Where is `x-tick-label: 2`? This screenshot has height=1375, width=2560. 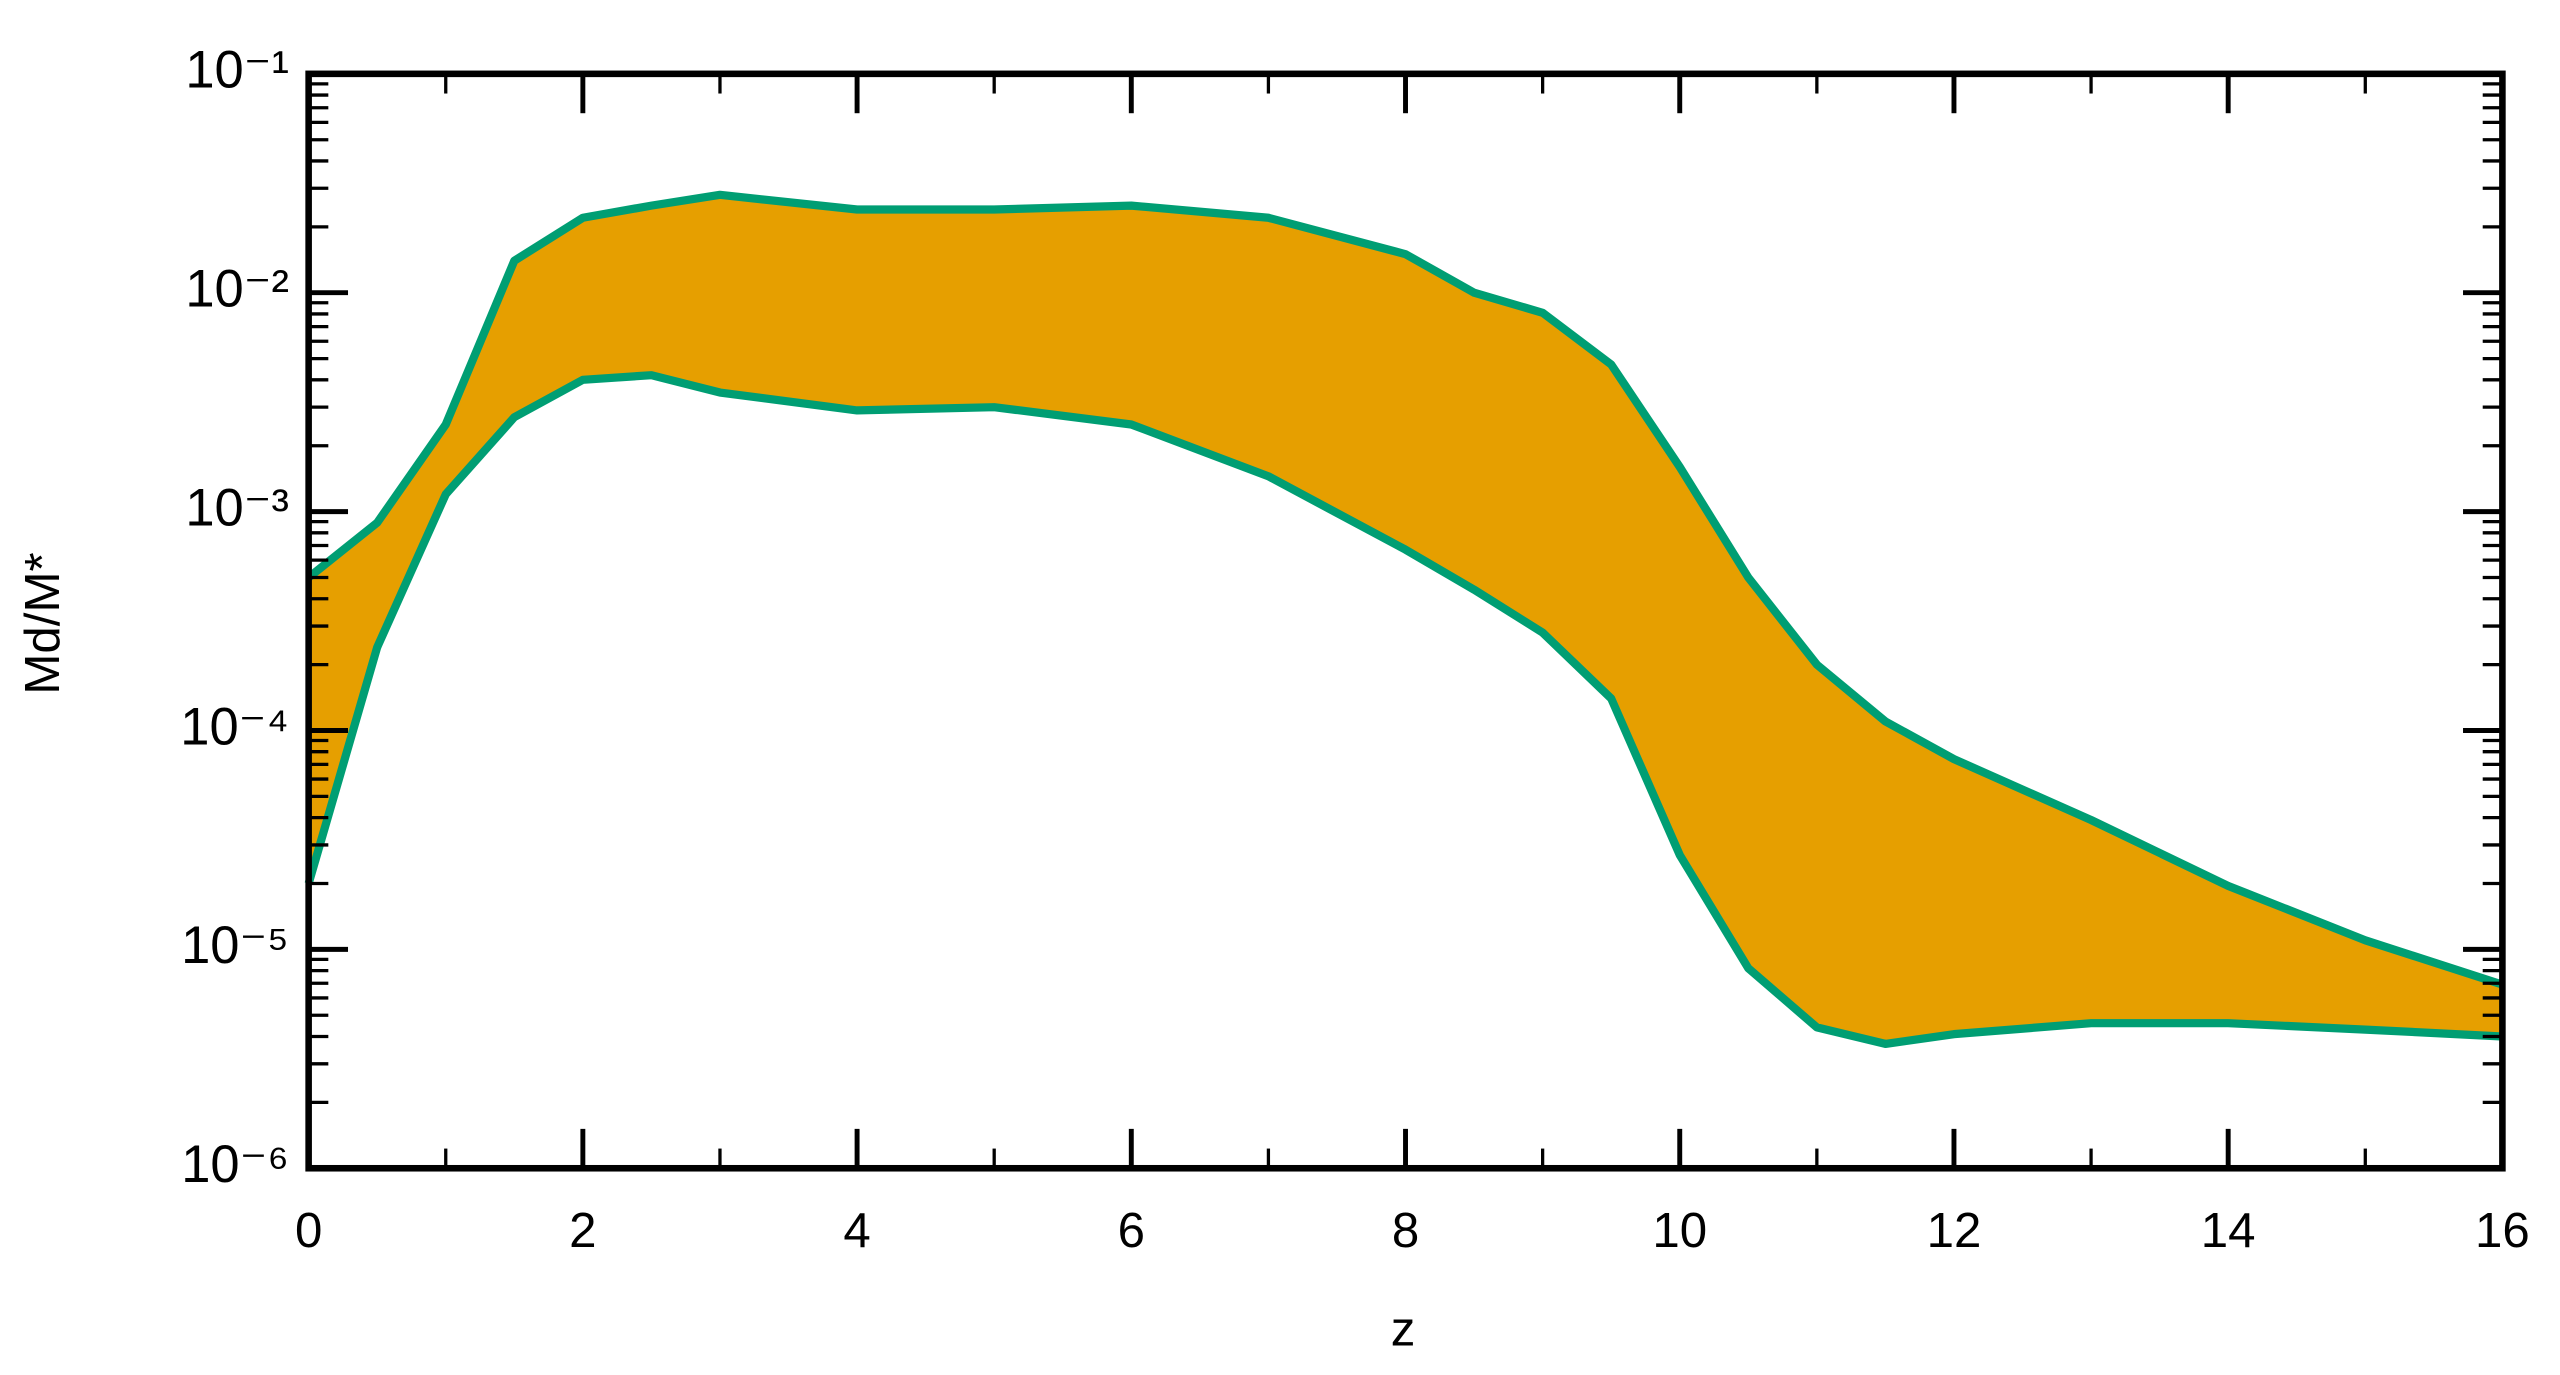
x-tick-label: 2 is located at coordinates (582, 1230).